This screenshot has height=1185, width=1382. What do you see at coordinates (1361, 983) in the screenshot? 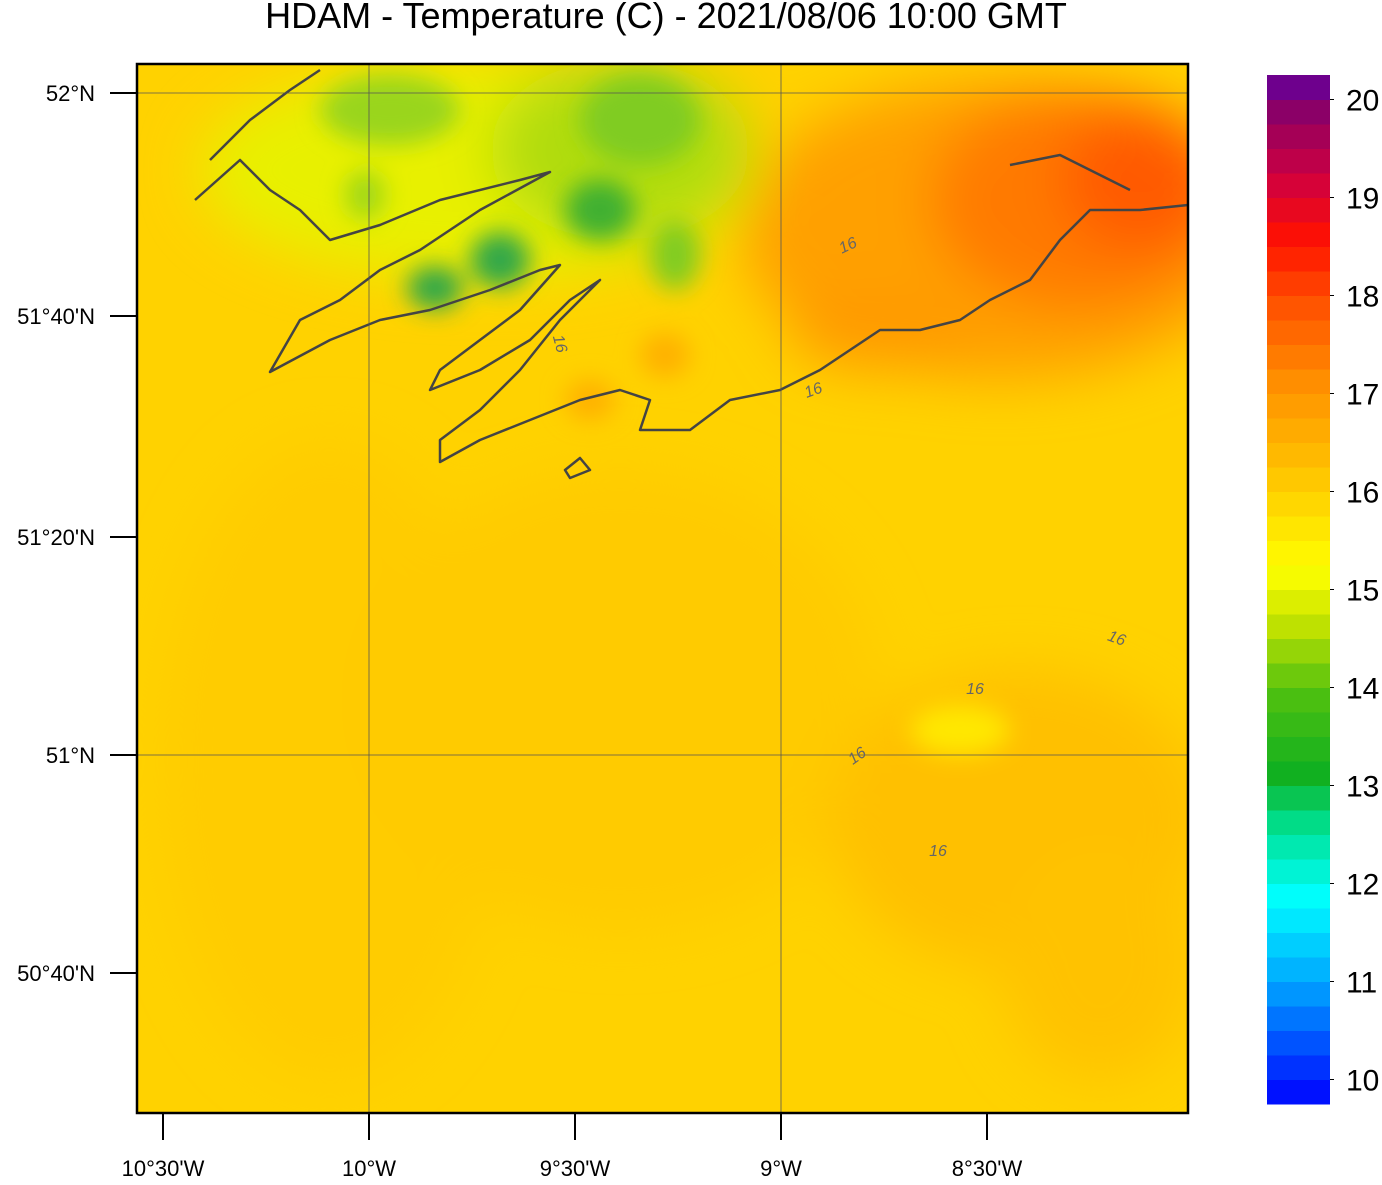
I see `colorbar-label: 11` at bounding box center [1361, 983].